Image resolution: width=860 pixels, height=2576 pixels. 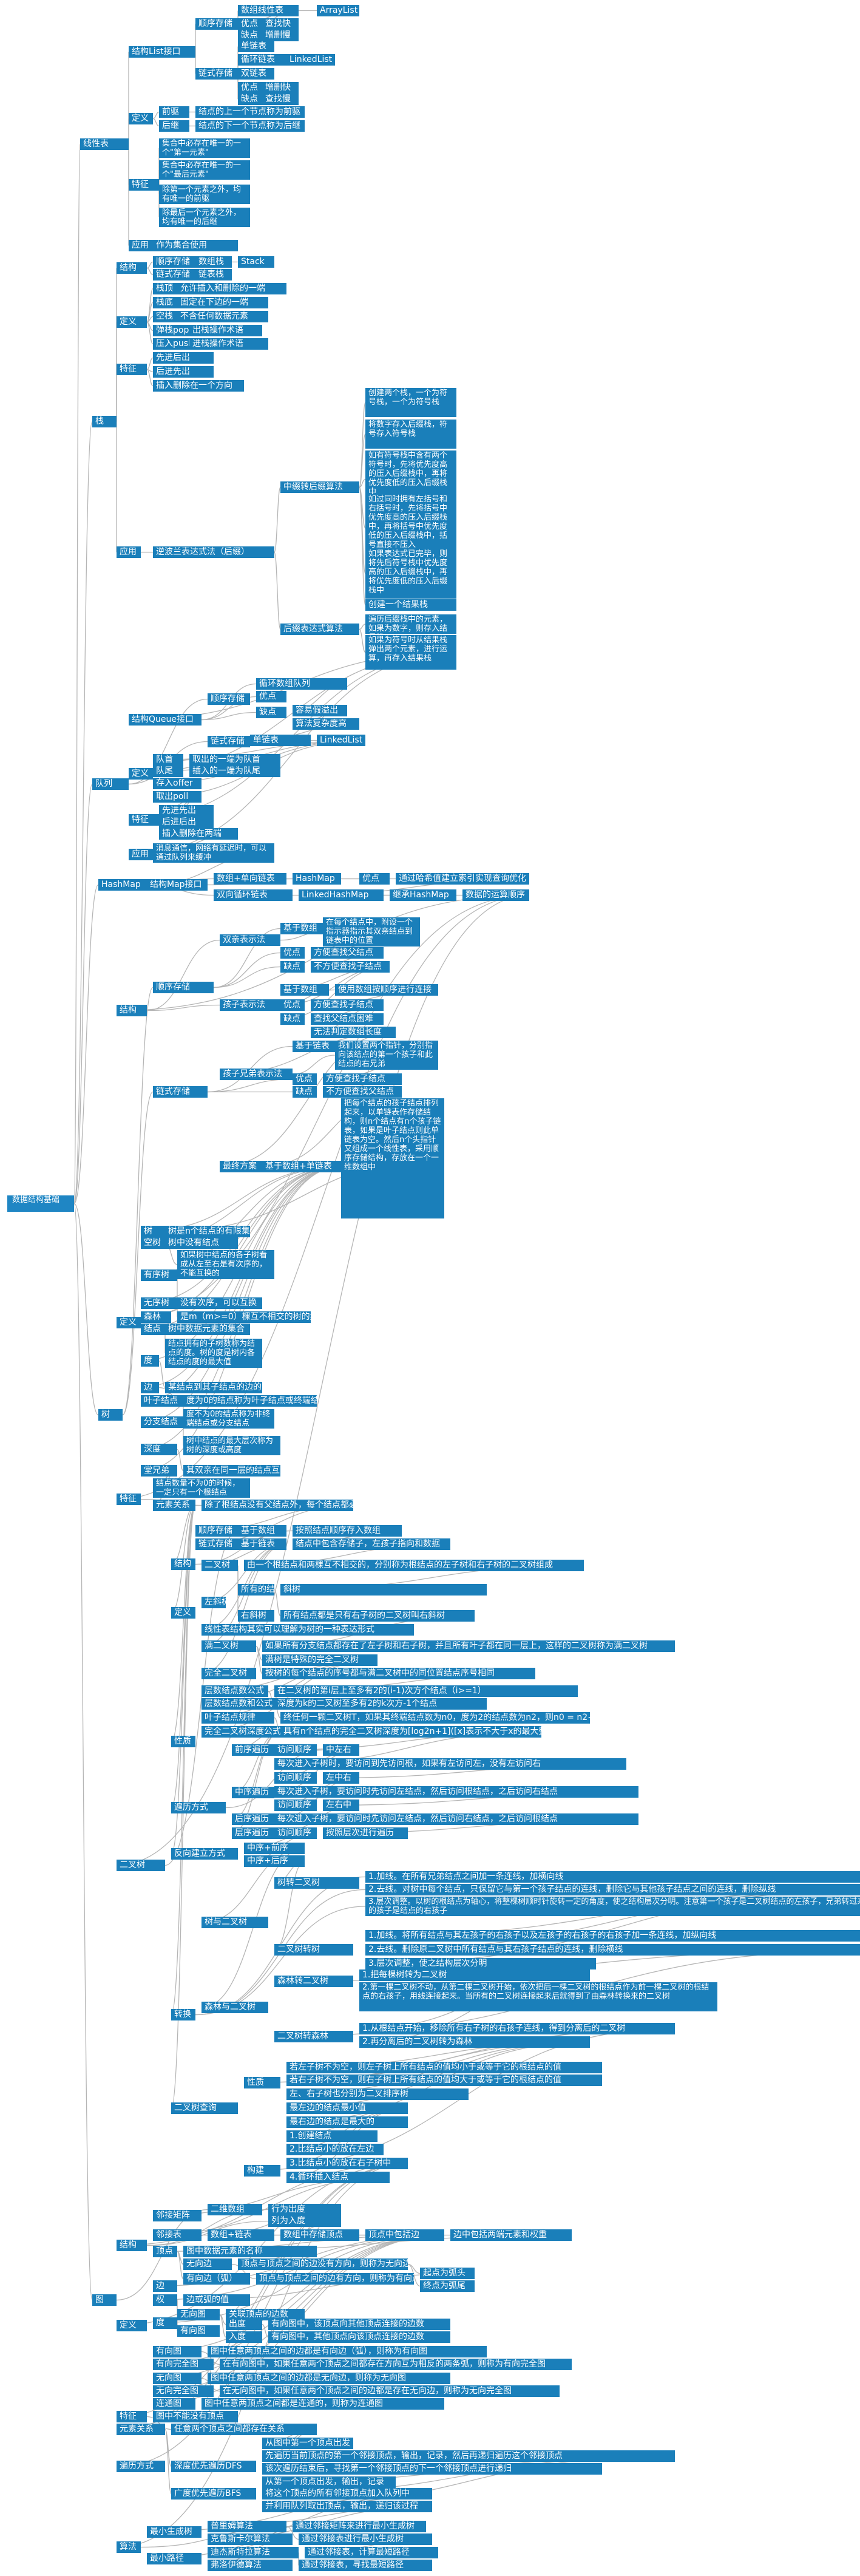 What do you see at coordinates (450, 1764) in the screenshot?
I see `mind-map-node: 每次进入子树时，要访问到先访问根，如果有左访问左，没有左访问右` at bounding box center [450, 1764].